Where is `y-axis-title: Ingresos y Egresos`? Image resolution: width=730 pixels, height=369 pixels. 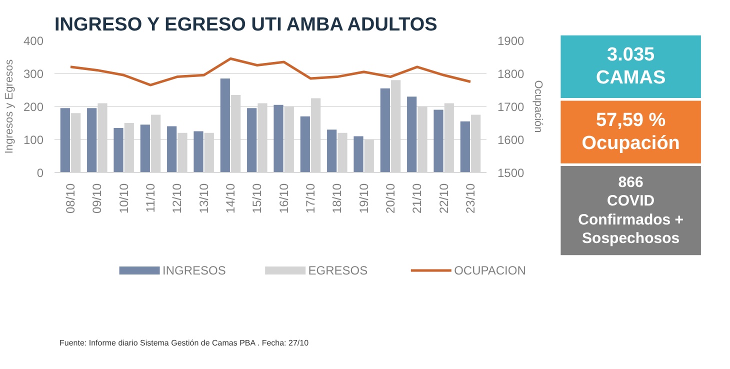 y-axis-title: Ingresos y Egresos is located at coordinates (9, 106).